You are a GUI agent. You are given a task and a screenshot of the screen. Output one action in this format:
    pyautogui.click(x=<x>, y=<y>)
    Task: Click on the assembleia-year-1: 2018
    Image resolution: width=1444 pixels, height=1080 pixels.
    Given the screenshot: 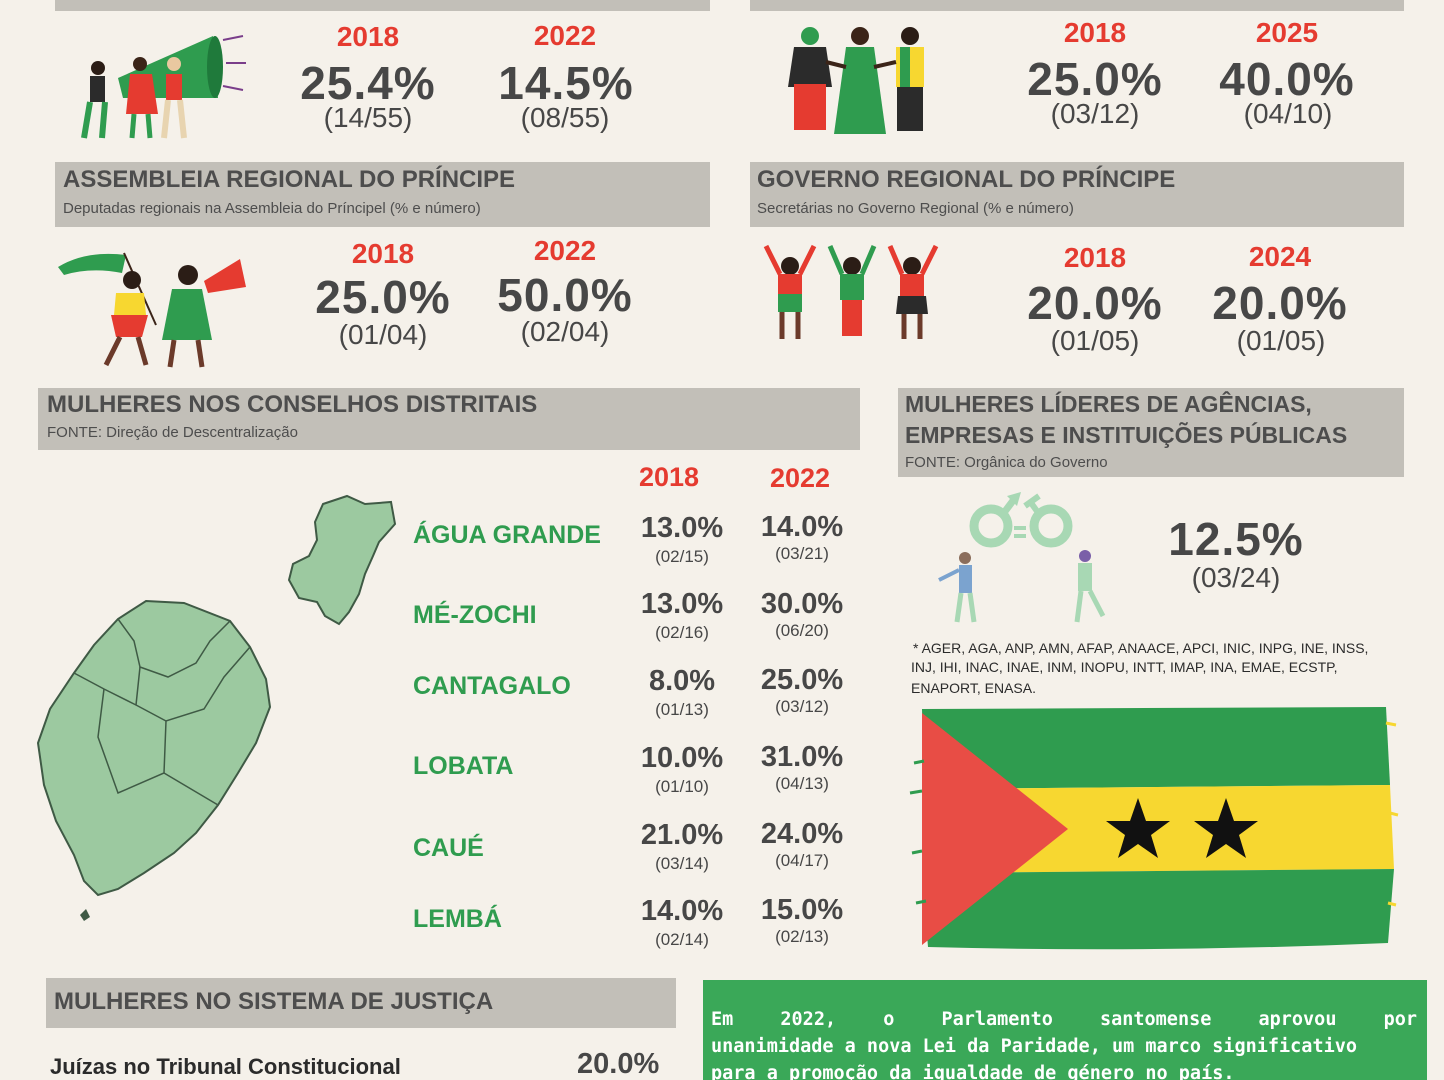 What is the action you would take?
    pyautogui.click(x=383, y=253)
    